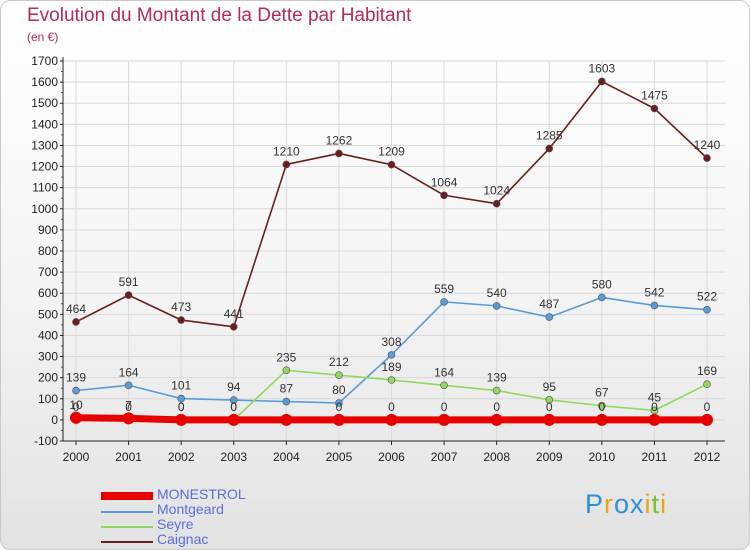 This screenshot has height=550, width=750. I want to click on y-tick-label: 1100, so click(45, 188).